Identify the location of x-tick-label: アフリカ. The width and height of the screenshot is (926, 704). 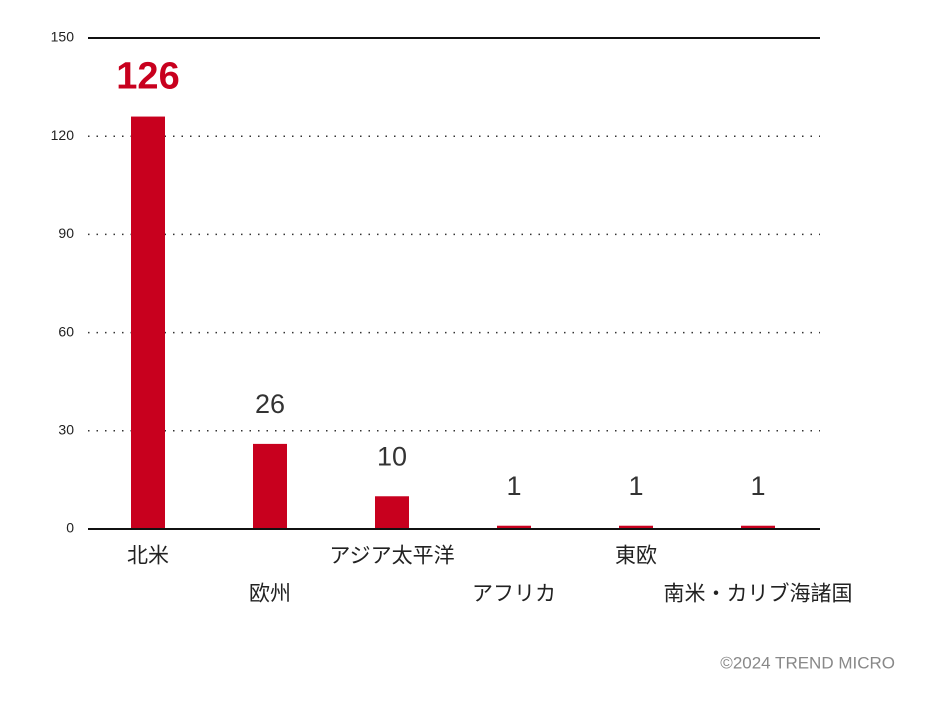
(514, 594).